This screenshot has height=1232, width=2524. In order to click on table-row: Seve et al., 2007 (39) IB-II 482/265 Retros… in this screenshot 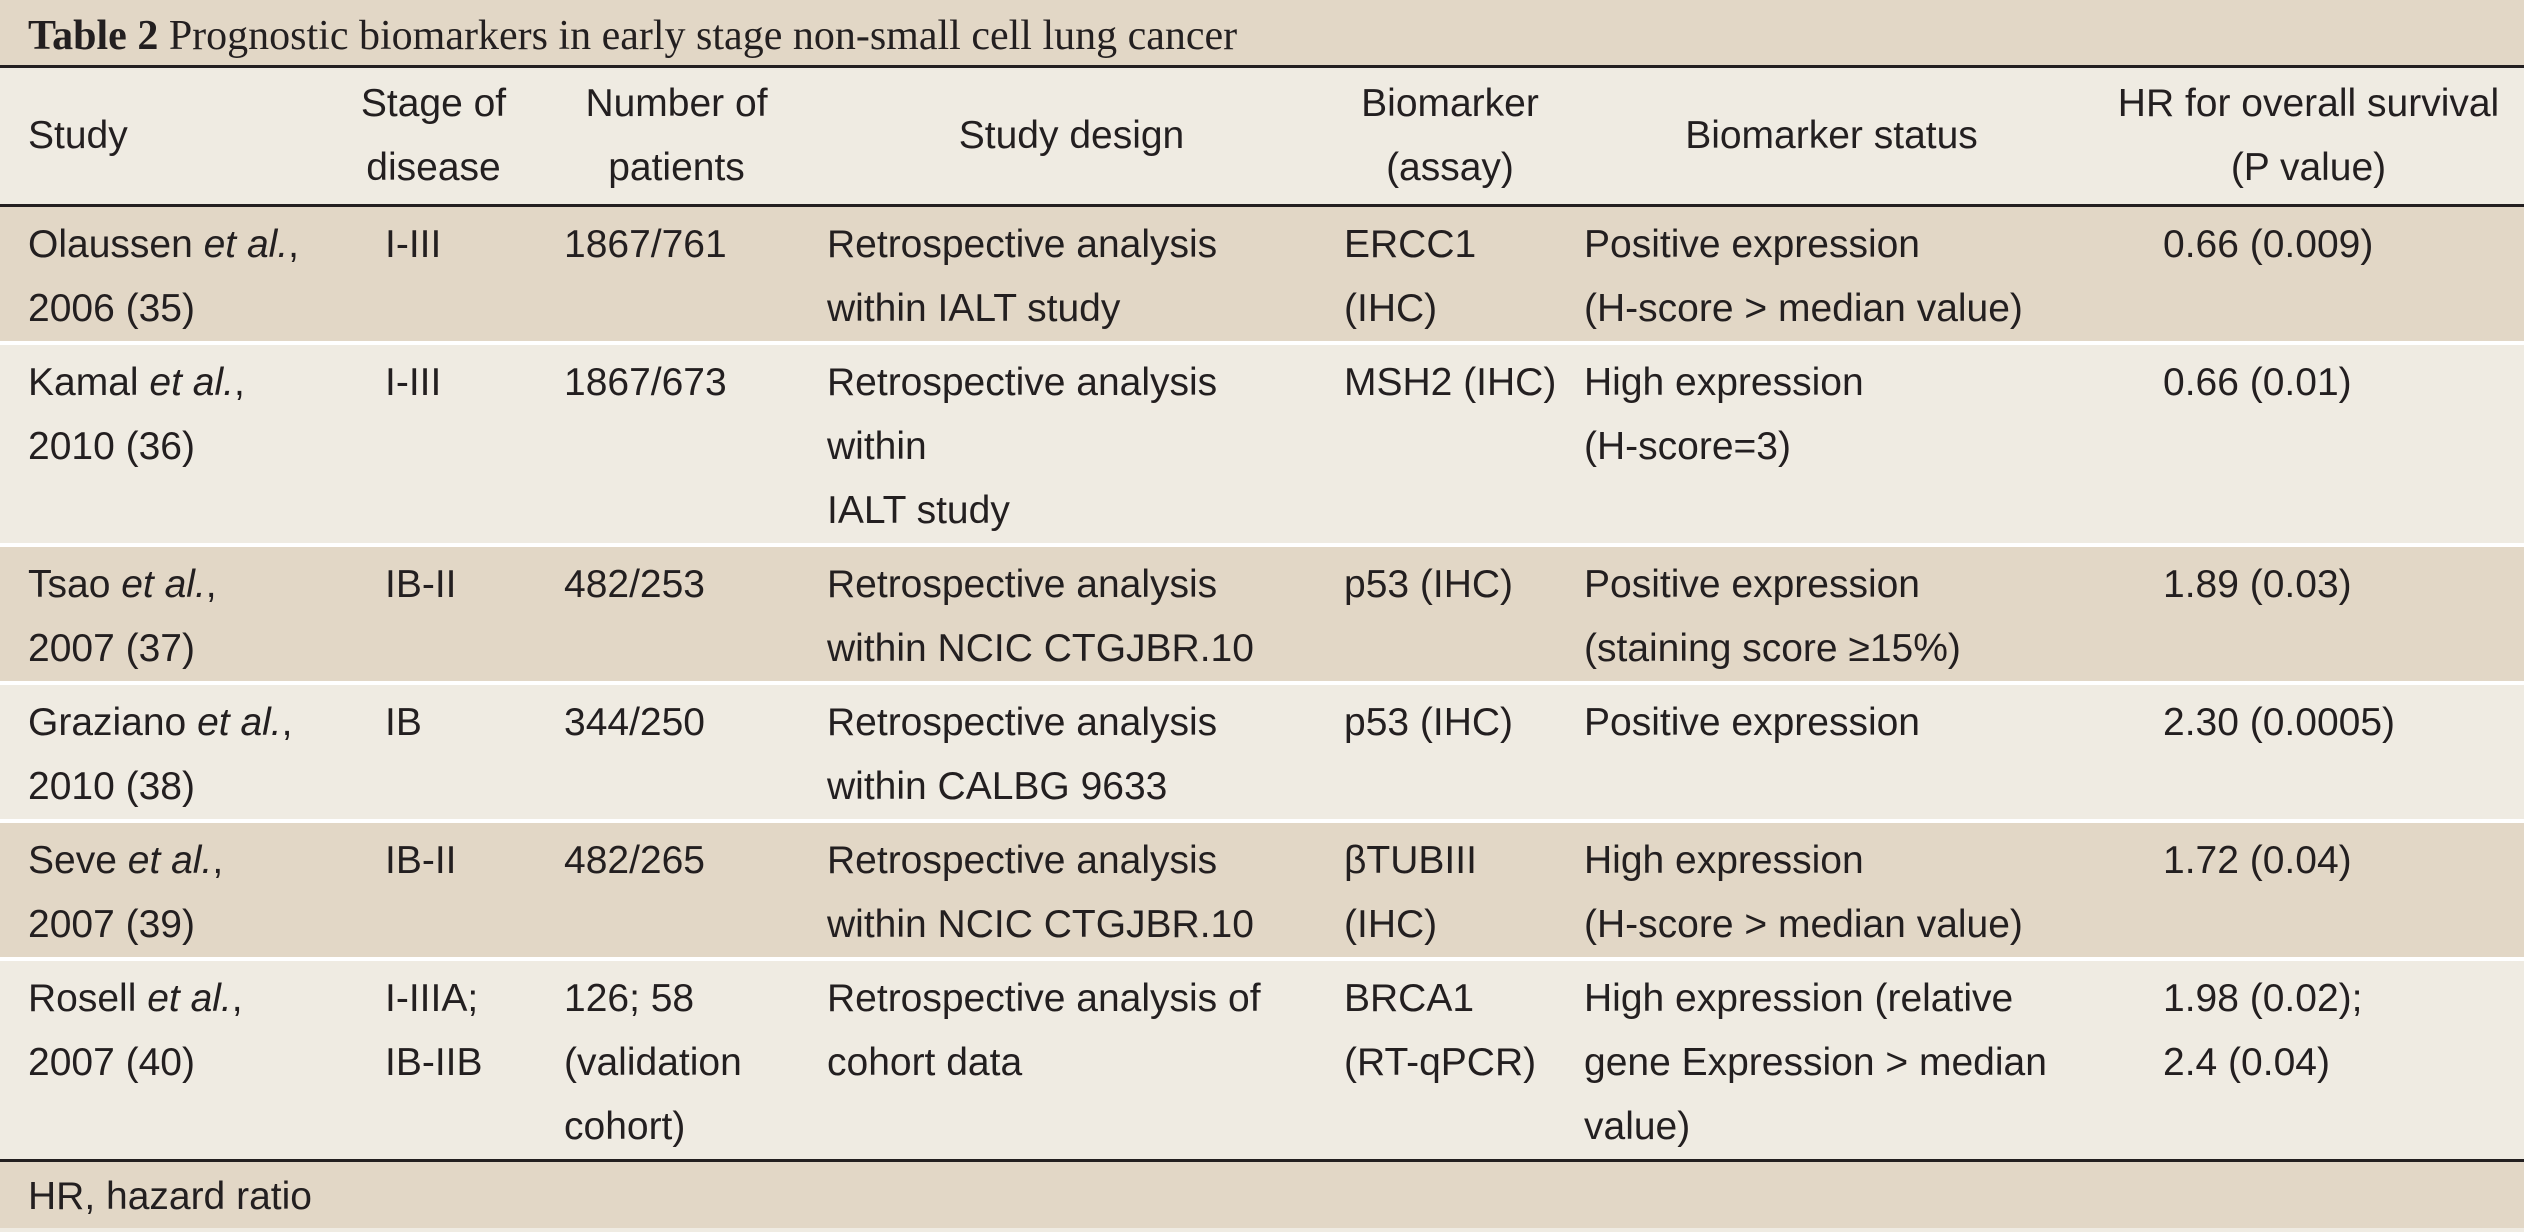, I will do `click(1262, 889)`.